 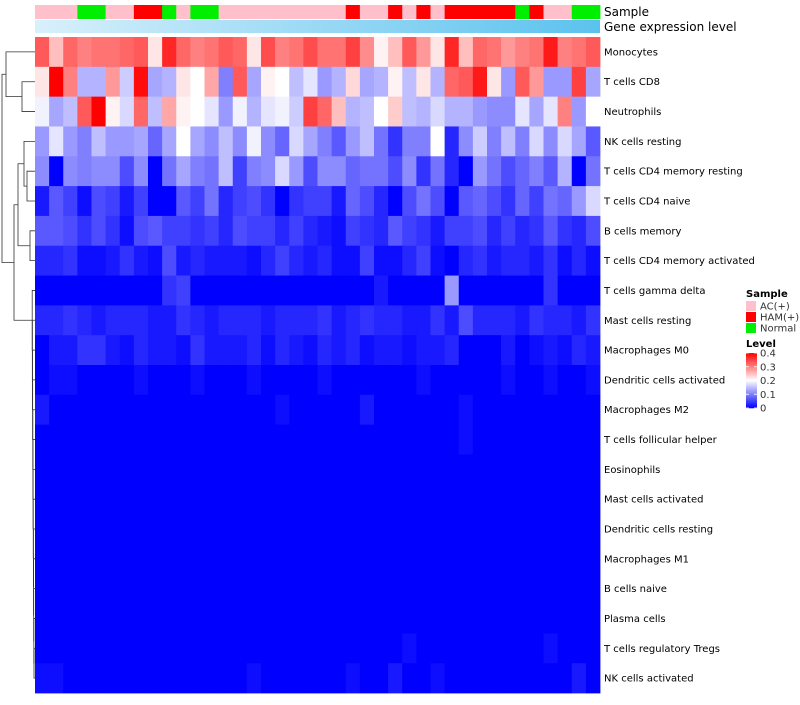 I want to click on legend-colorbar-step, so click(x=751, y=363).